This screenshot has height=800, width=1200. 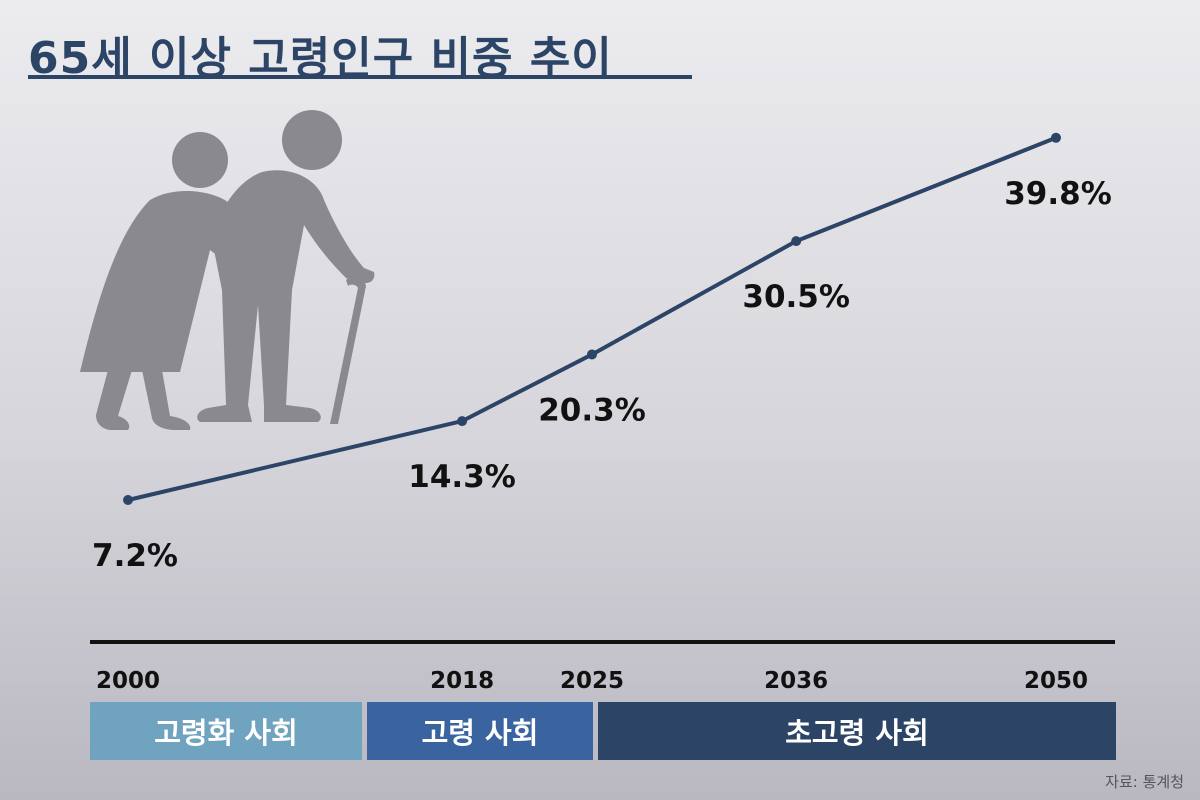 What do you see at coordinates (462, 681) in the screenshot?
I see `x-tick-label: 2018` at bounding box center [462, 681].